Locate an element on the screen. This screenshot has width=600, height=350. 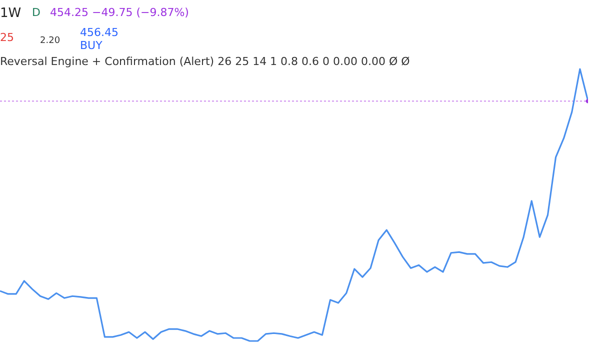
text: 454.25 −49.75 (−9.87%) is located at coordinates (119, 12).